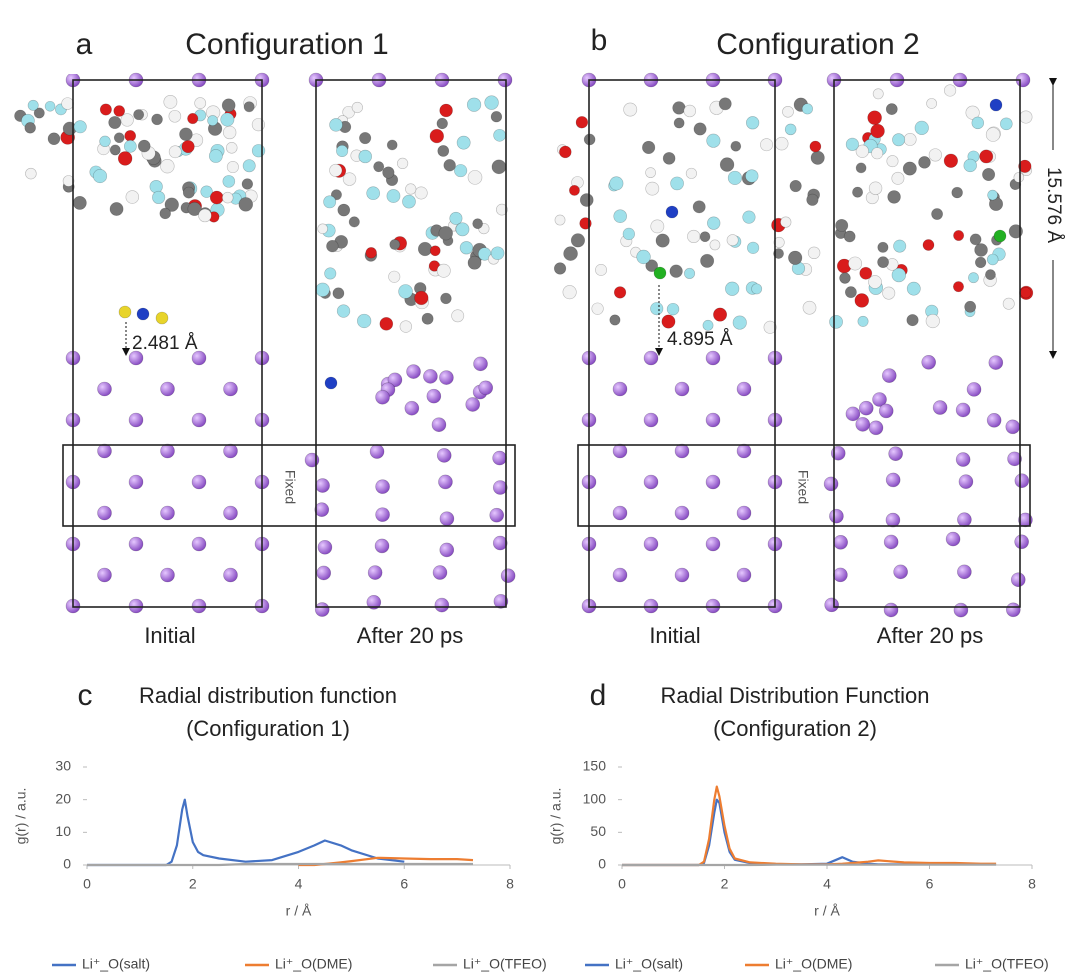 This screenshot has width=1068, height=972. Describe the element at coordinates (801, 832) in the screenshot. I see `series-line` at that location.